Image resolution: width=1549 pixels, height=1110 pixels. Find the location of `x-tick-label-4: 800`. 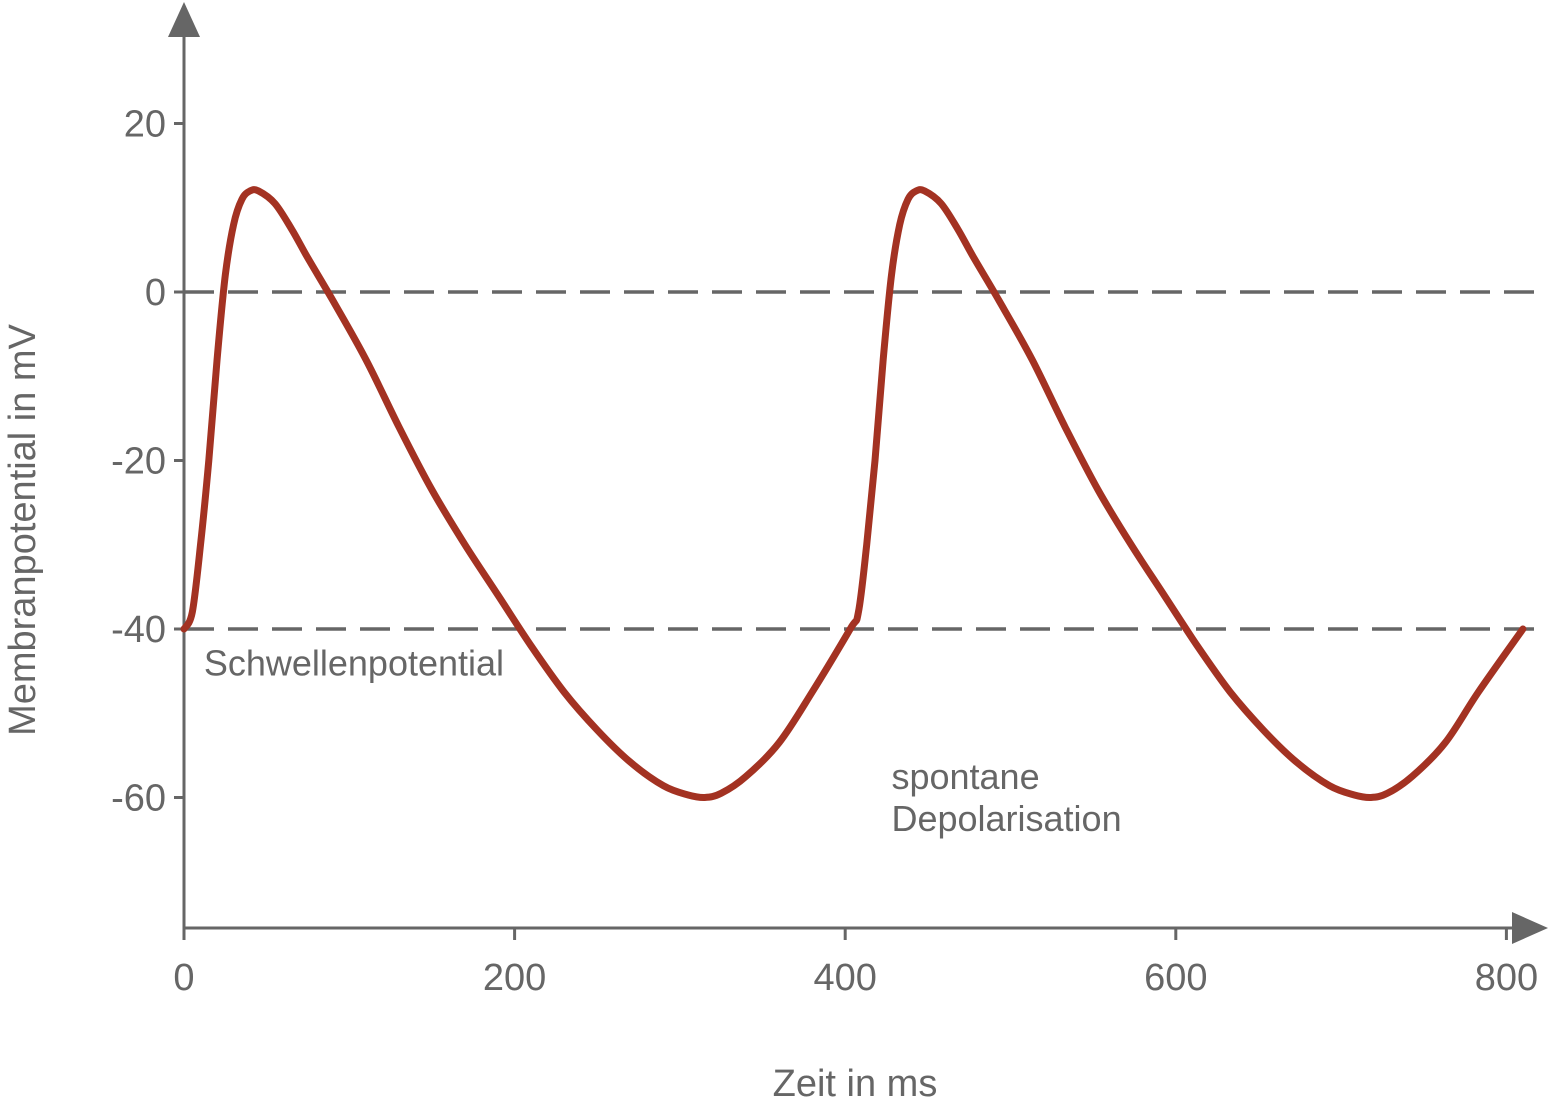

x-tick-label-4: 800 is located at coordinates (1506, 978).